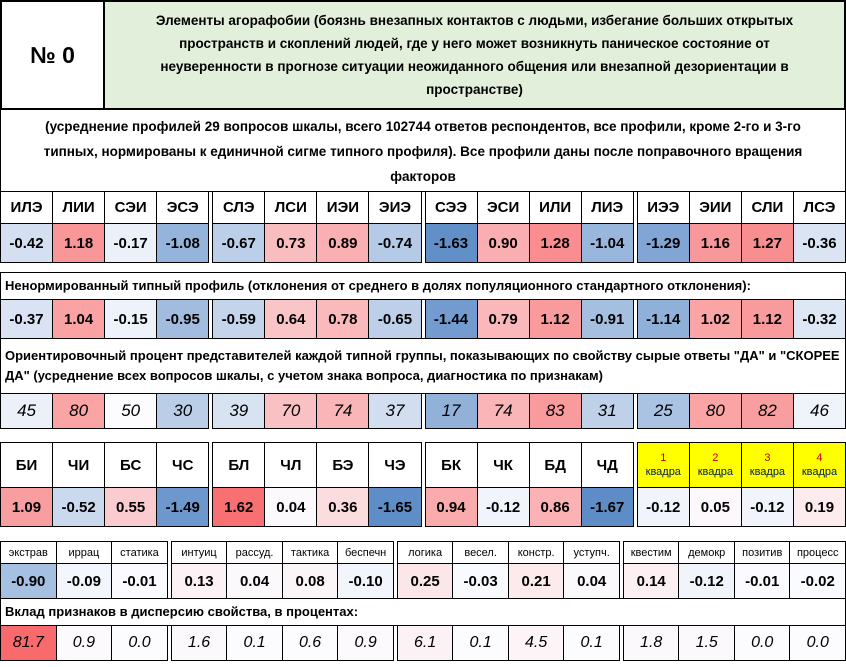 The height and width of the screenshot is (667, 846). What do you see at coordinates (83, 581) in the screenshot?
I see `trait-value-cell: -0.09` at bounding box center [83, 581].